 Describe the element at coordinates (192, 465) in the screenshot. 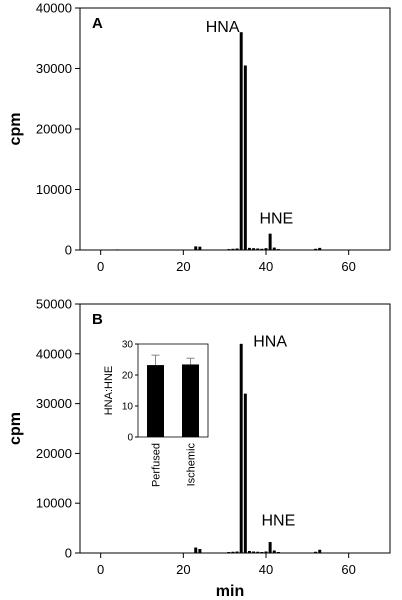

I see `inset-category-label: Ischemic` at that location.